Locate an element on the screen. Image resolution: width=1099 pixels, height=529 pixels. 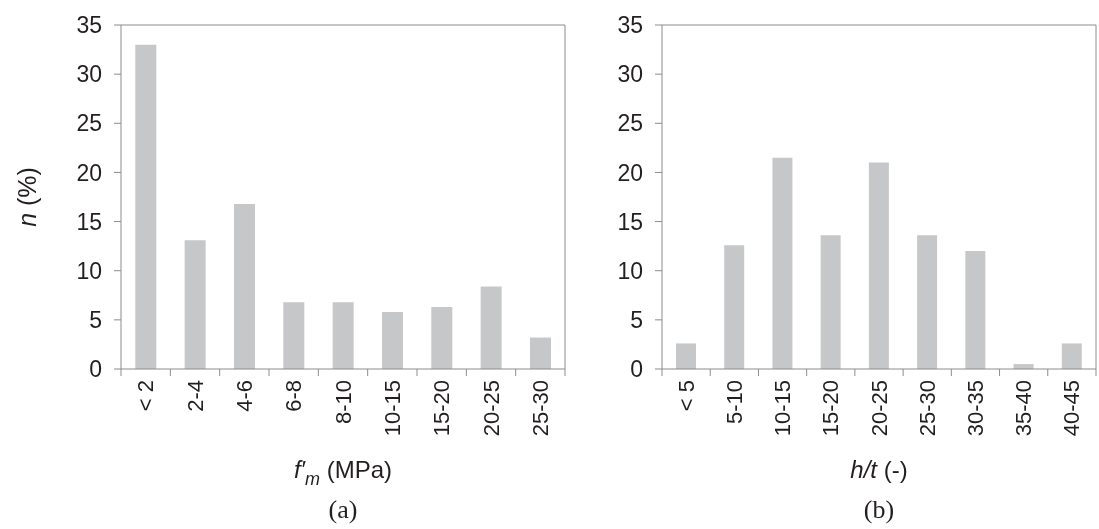
x-axis-title: f′$_{m}$ (MPa) is located at coordinates (343, 472).